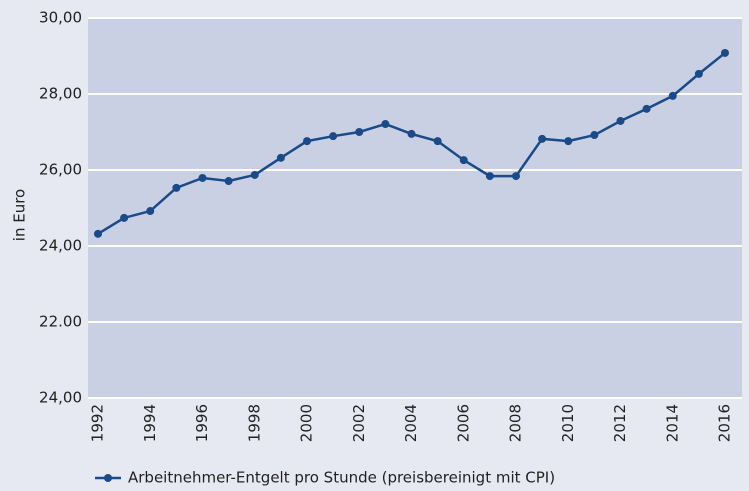 This screenshot has height=491, width=749. I want to click on x-tick-label: 1998, so click(254, 423).